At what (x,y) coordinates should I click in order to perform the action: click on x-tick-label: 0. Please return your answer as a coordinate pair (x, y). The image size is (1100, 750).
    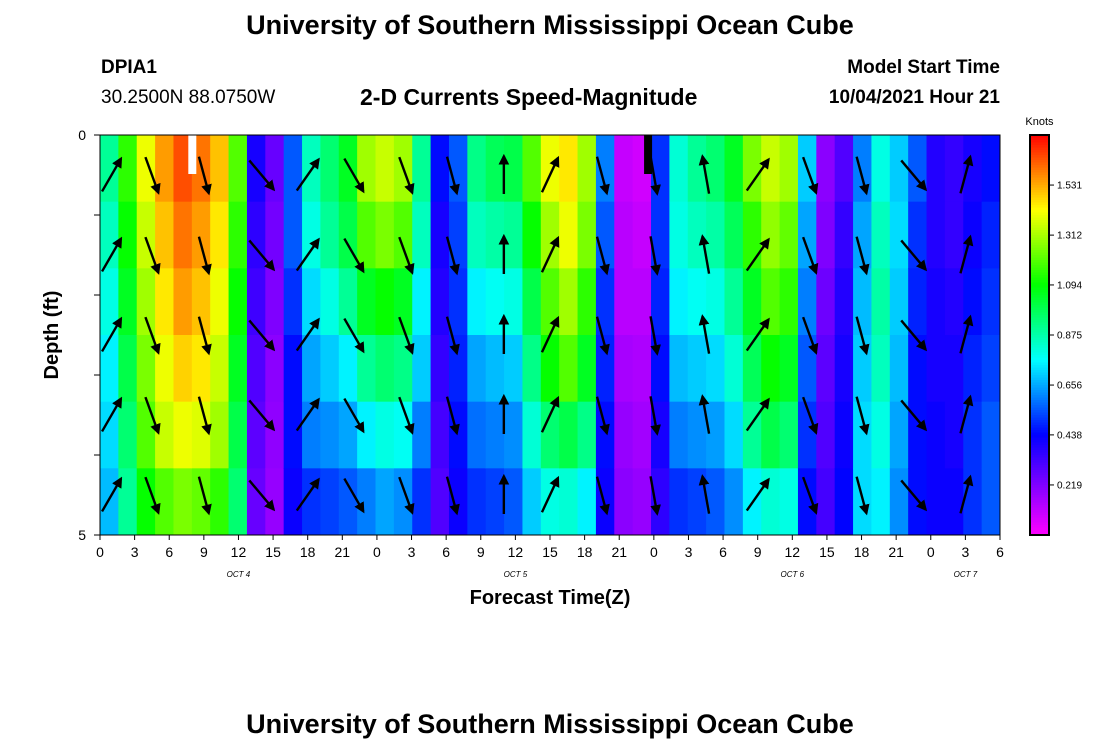
    Looking at the image, I should click on (654, 552).